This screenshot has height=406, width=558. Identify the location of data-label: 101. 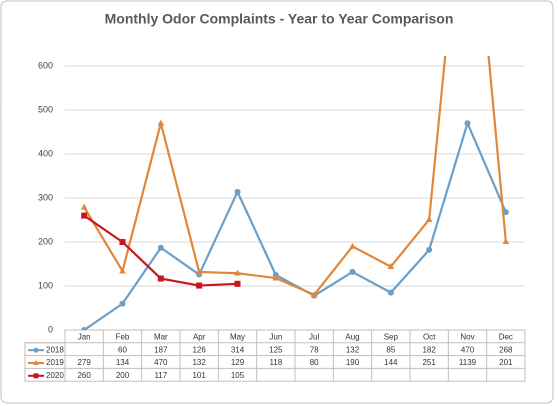
(199, 375).